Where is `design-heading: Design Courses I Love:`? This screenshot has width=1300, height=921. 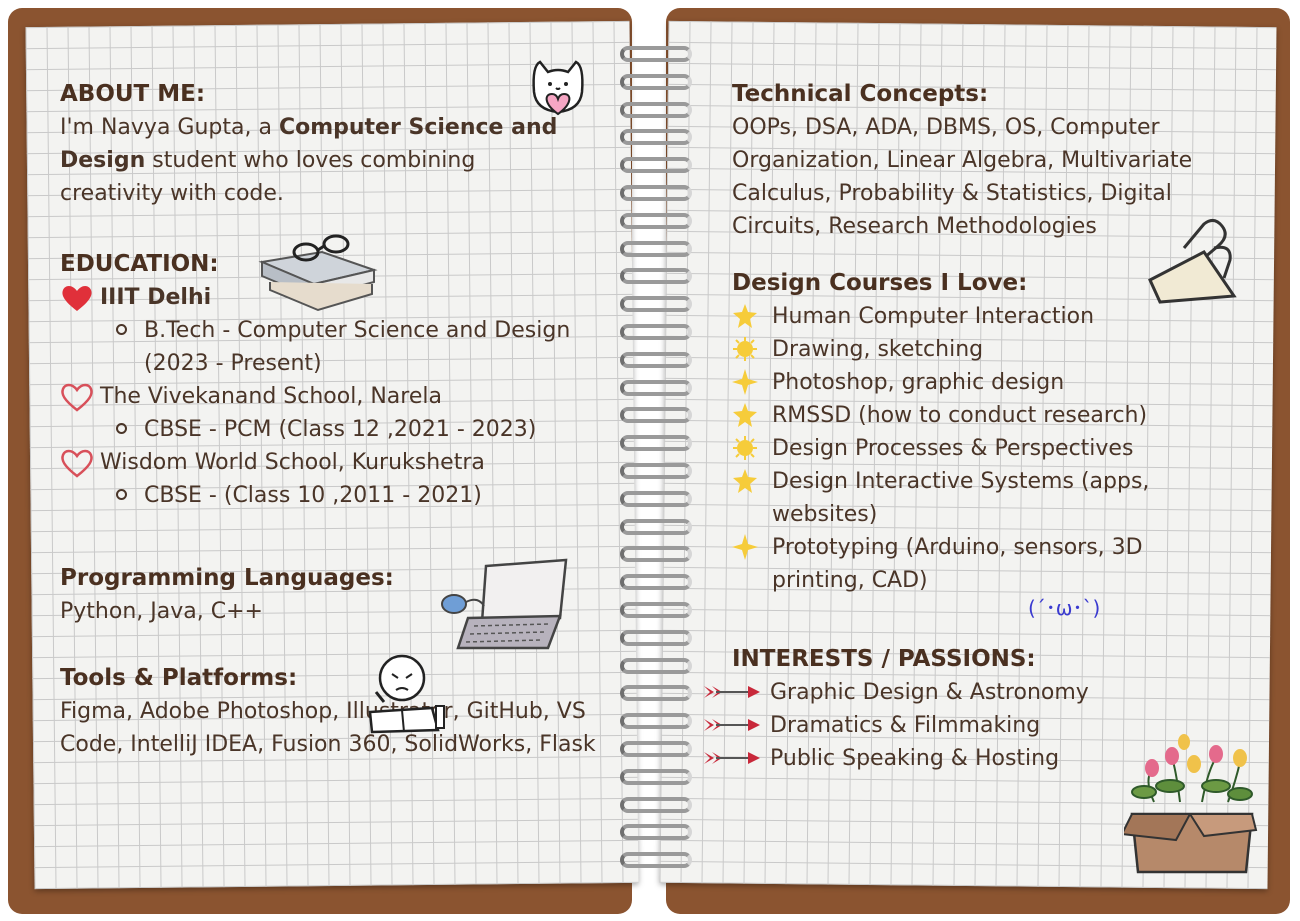 design-heading: Design Courses I Love: is located at coordinates (880, 283).